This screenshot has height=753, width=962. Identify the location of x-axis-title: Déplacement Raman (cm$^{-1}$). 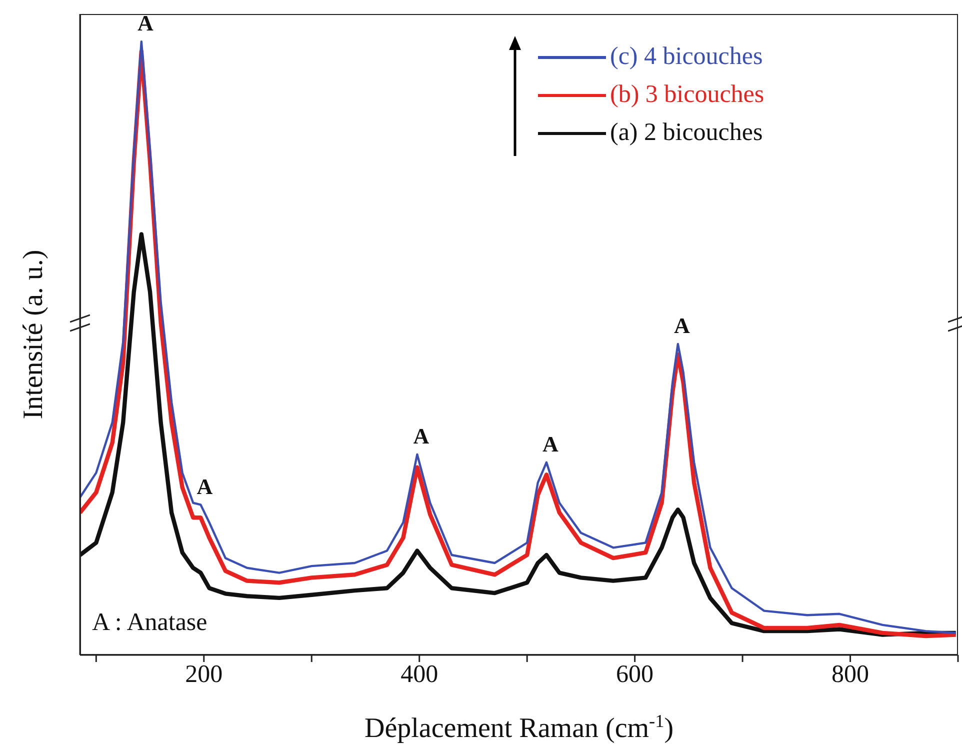
(519, 727).